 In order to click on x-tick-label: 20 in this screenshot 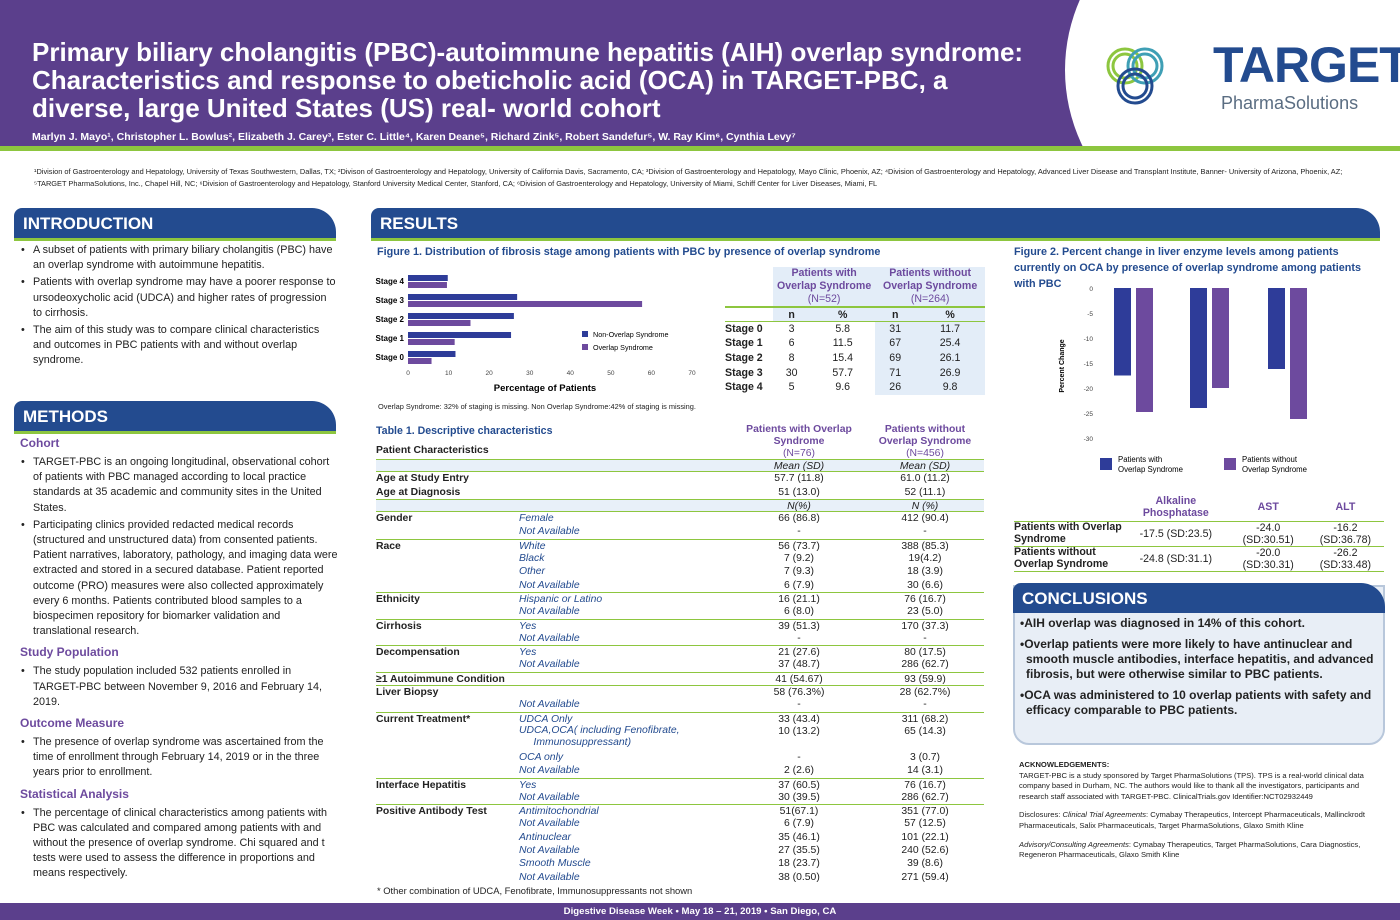, I will do `click(490, 373)`.